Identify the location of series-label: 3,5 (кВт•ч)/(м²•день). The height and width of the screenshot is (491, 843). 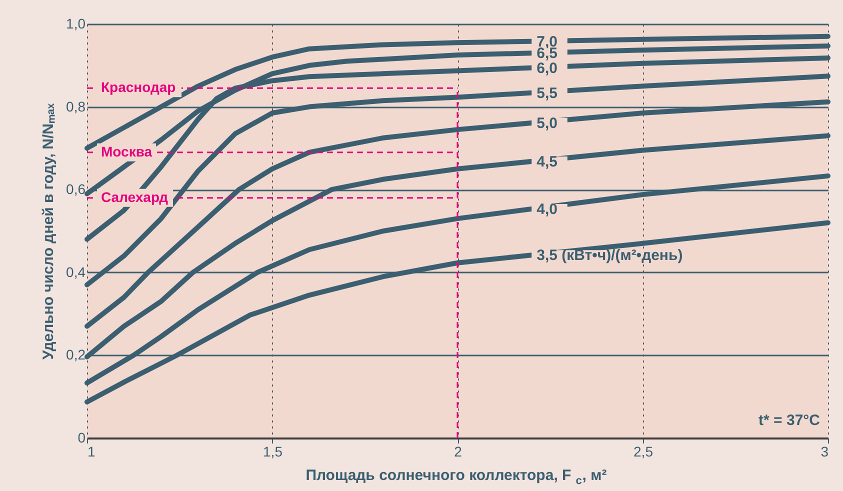
(609, 255).